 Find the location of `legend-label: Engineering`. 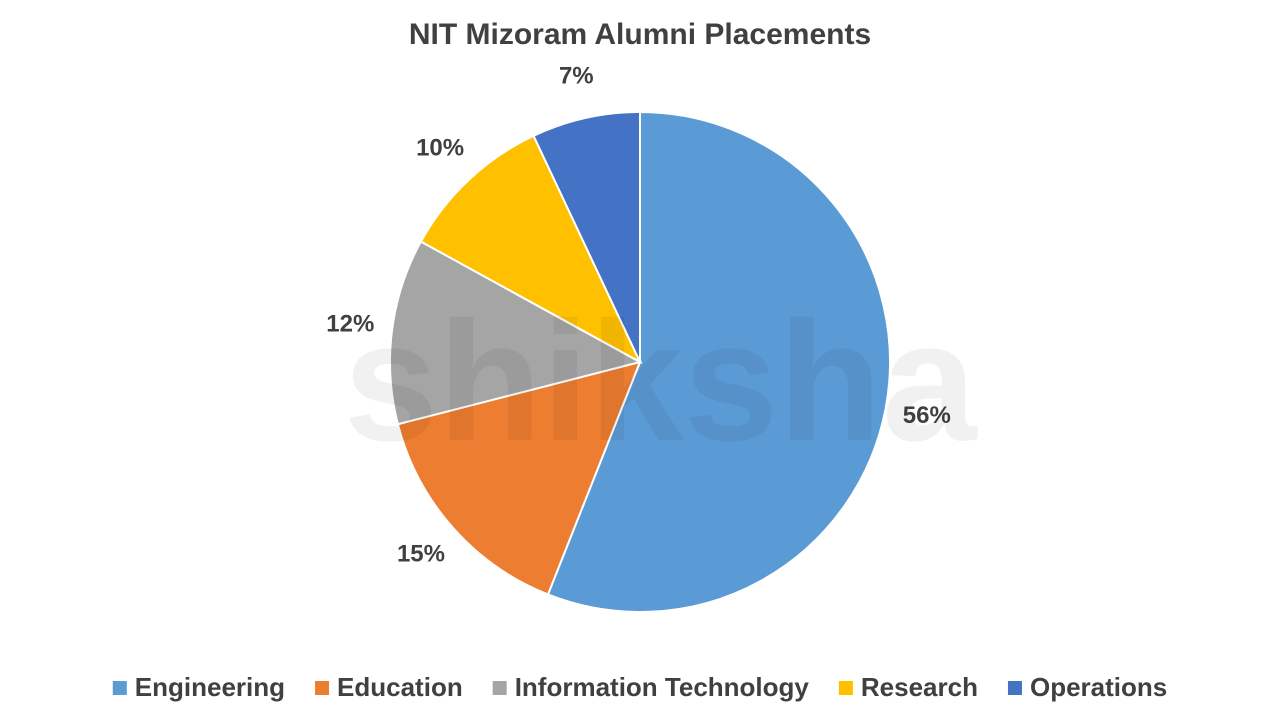

legend-label: Engineering is located at coordinates (210, 687).